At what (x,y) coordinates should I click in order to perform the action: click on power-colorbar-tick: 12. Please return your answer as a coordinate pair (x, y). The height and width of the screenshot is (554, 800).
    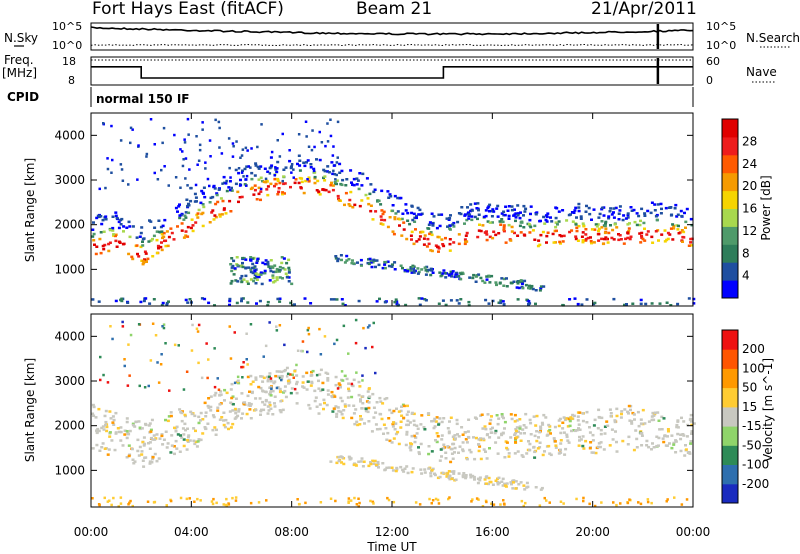
    Looking at the image, I should click on (749, 231).